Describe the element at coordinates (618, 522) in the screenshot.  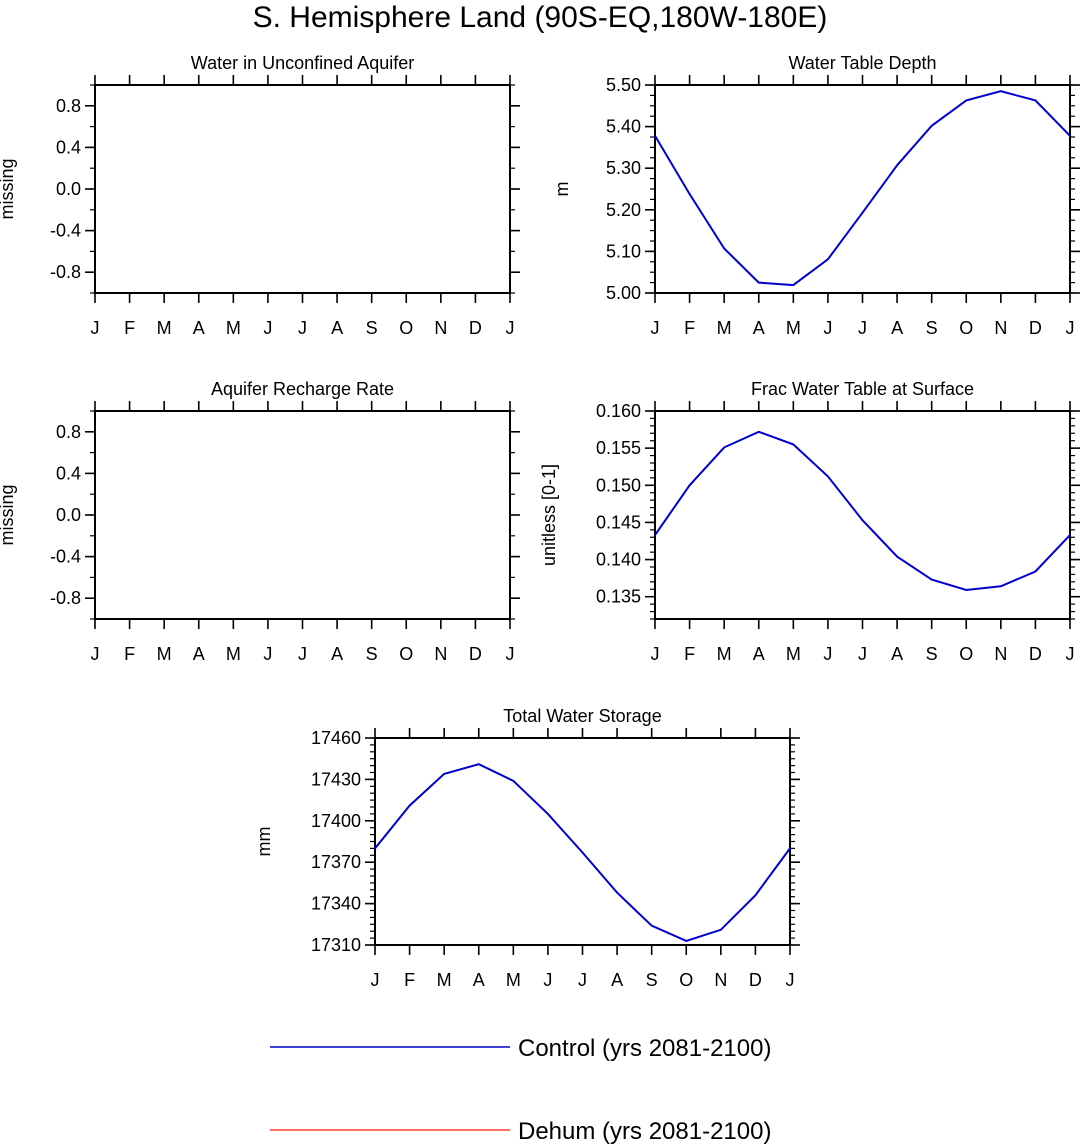
I see `y-tick-label: 0.145` at that location.